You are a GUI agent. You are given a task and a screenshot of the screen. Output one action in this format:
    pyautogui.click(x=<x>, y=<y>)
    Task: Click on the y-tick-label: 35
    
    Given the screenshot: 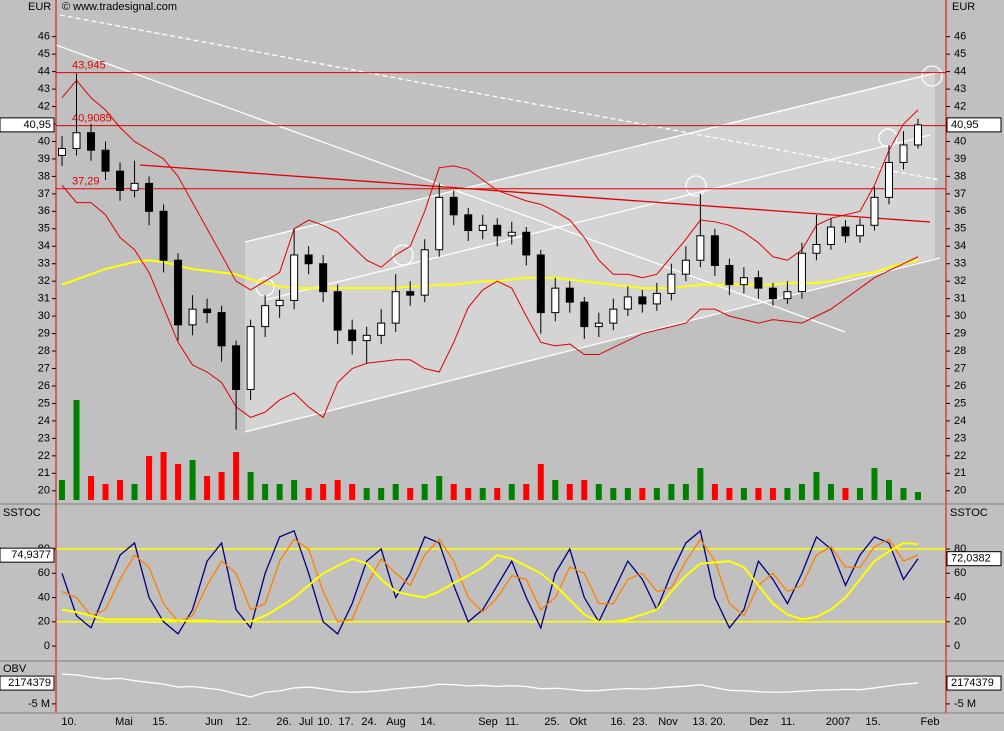 What is the action you would take?
    pyautogui.click(x=960, y=229)
    